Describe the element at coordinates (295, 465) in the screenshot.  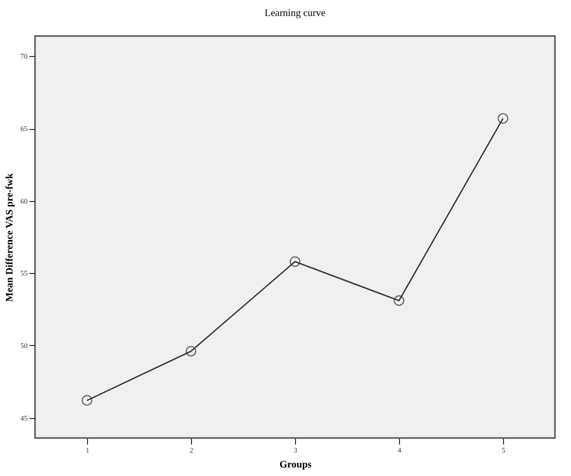
I see `x-axis-title: Groups` at that location.